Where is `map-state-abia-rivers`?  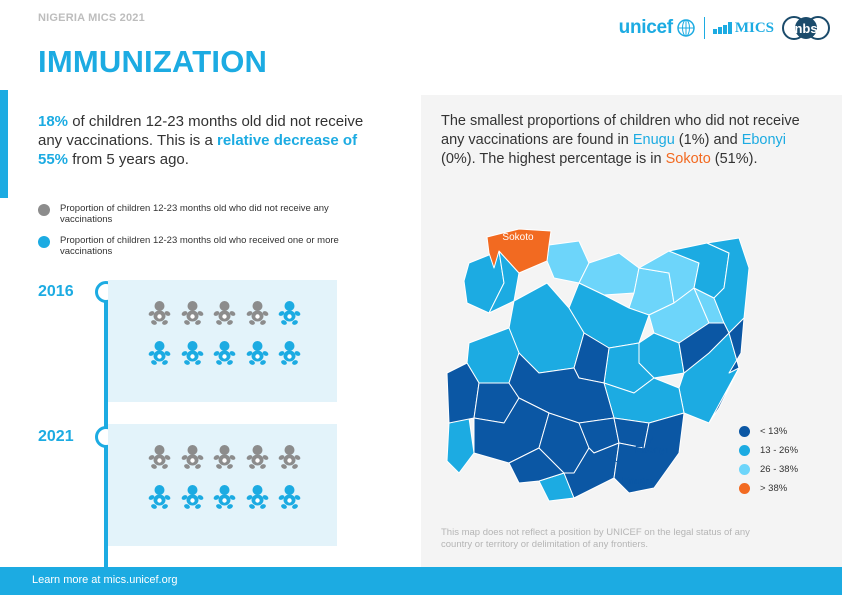
map-state-abia-rivers is located at coordinates (591, 470).